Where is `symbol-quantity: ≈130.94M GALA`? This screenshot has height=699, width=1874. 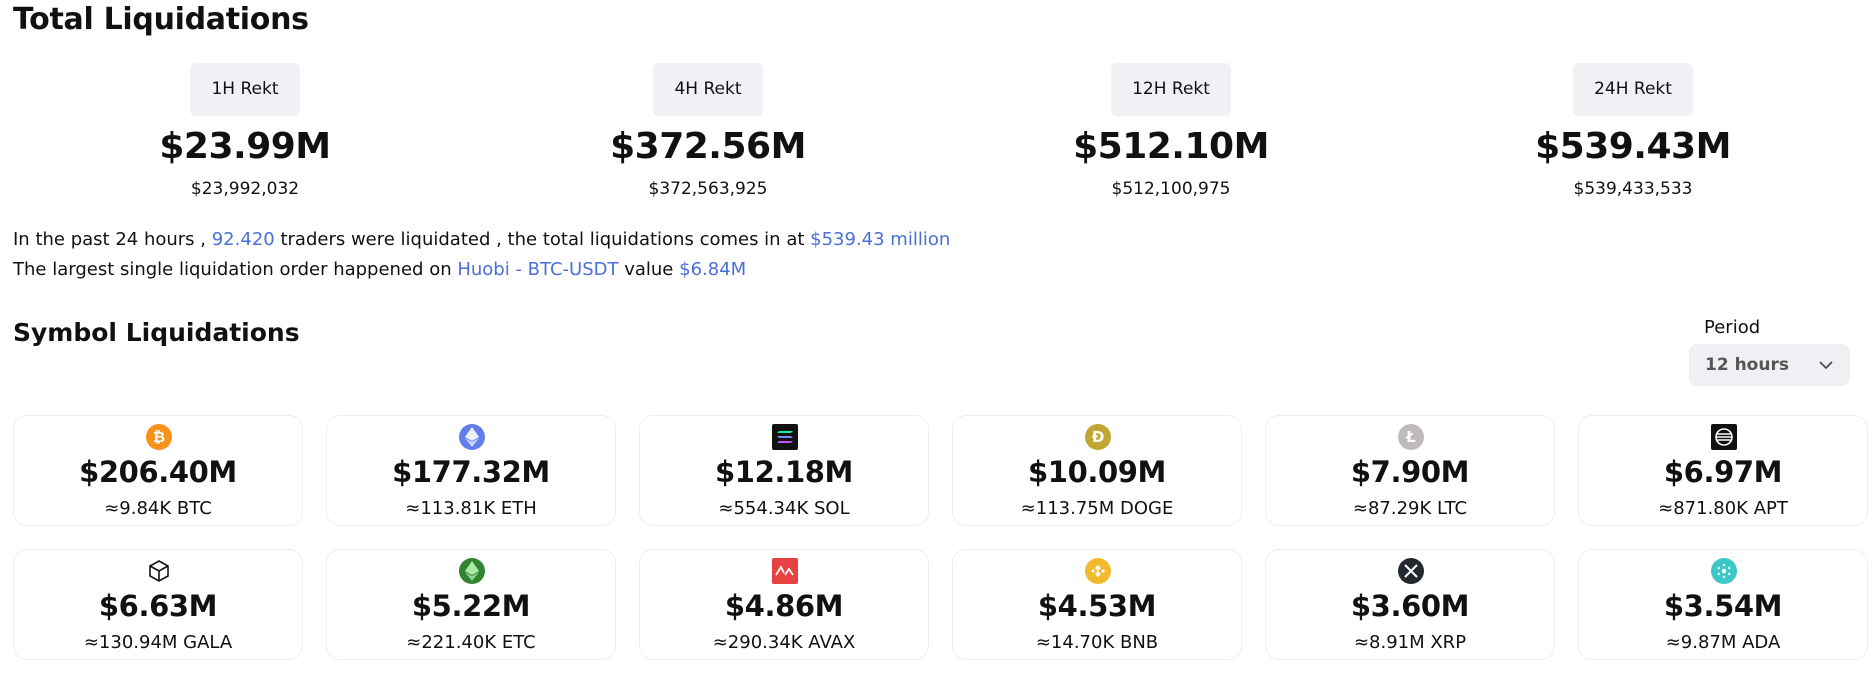
symbol-quantity: ≈130.94M GALA is located at coordinates (158, 642).